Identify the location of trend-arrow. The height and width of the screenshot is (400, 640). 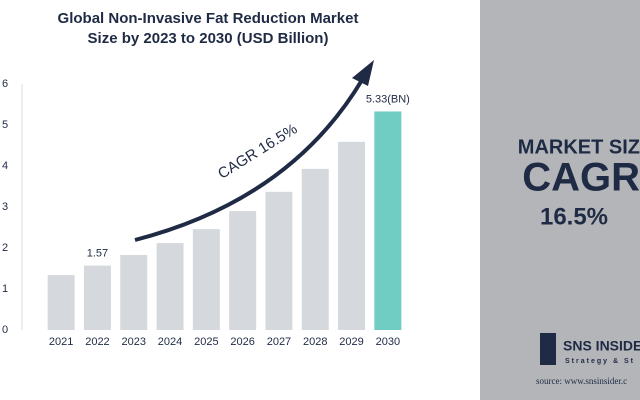
(249, 160).